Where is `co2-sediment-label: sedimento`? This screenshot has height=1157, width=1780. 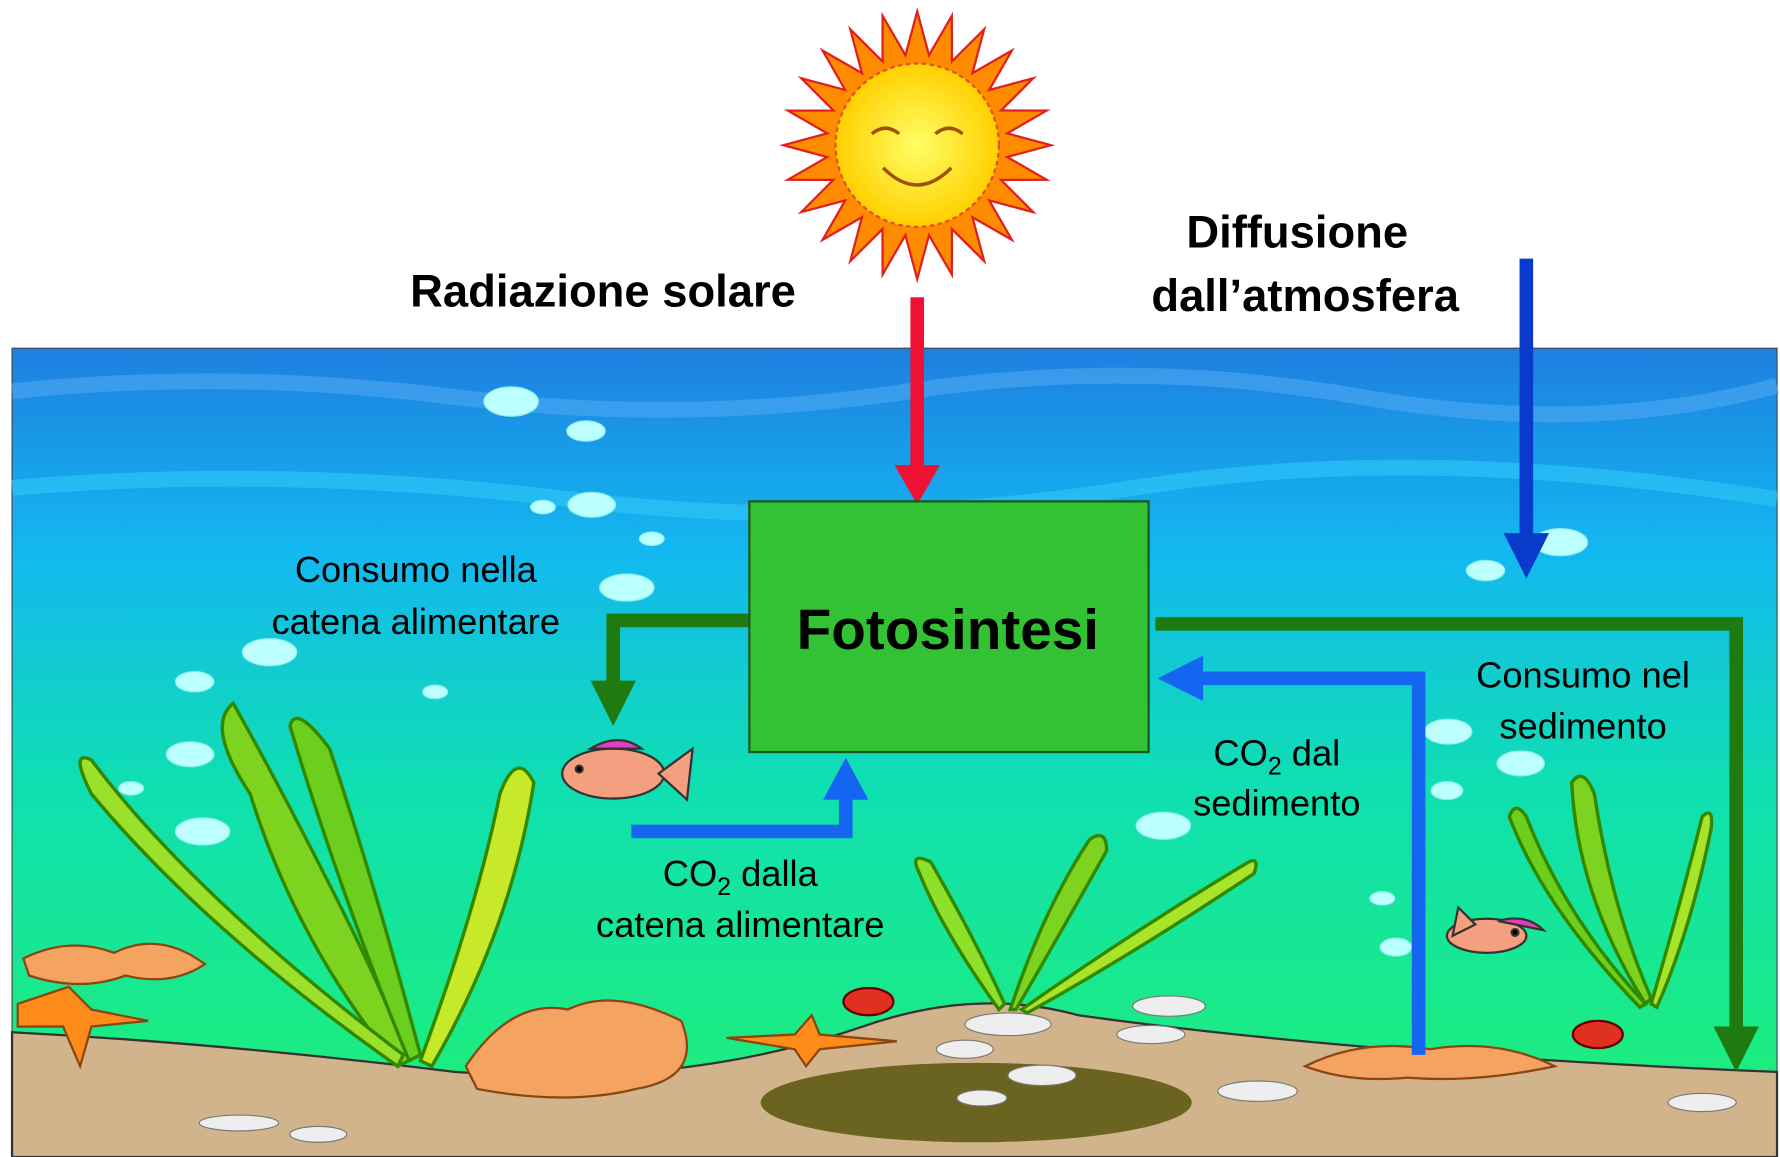 co2-sediment-label: sedimento is located at coordinates (1276, 803).